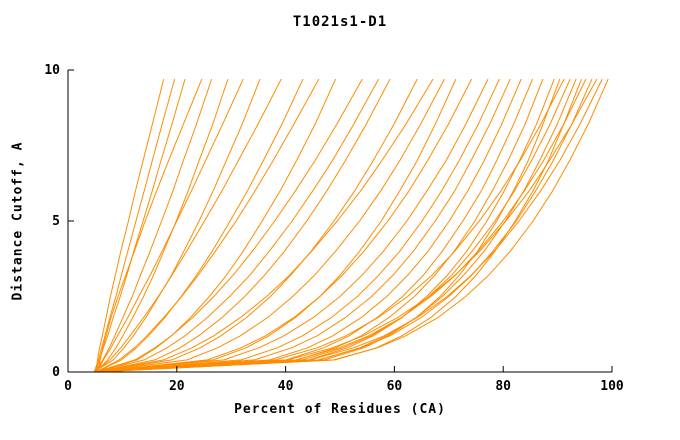  What do you see at coordinates (340, 22) in the screenshot?
I see `chart-title: T1021s1-D1` at bounding box center [340, 22].